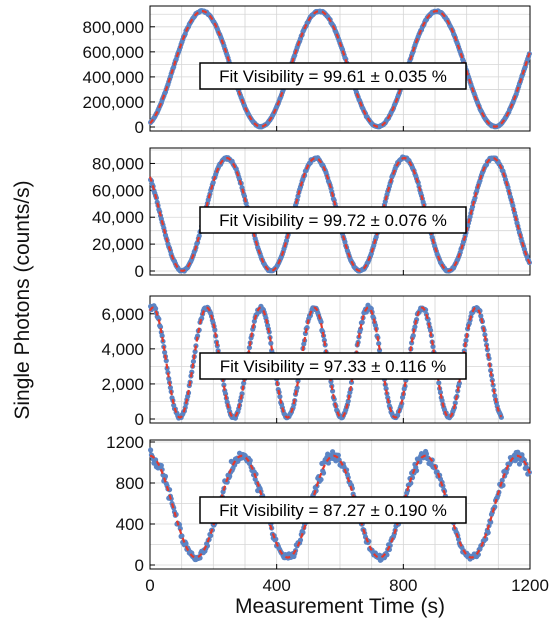  What do you see at coordinates (113, 102) in the screenshot?
I see `y-tick-label: 200,000` at bounding box center [113, 102].